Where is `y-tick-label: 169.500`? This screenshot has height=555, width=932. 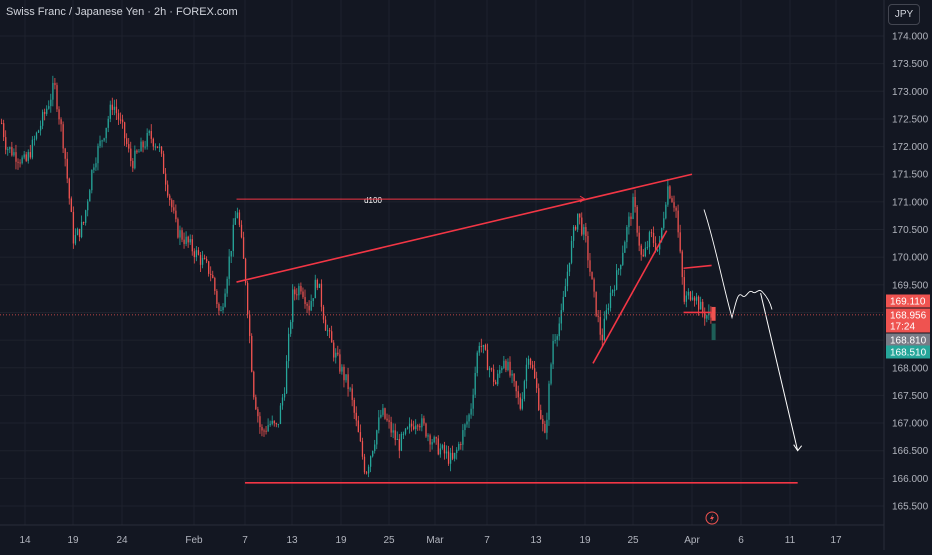
y-tick-label: 169.500 is located at coordinates (910, 285).